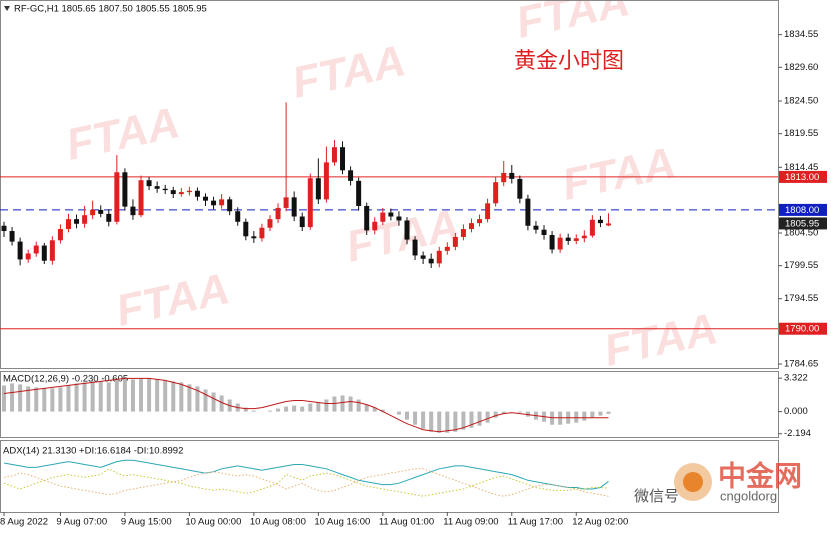 The image size is (831, 533). What do you see at coordinates (796, 378) in the screenshot?
I see `y-tick-label: 3.322` at bounding box center [796, 378].